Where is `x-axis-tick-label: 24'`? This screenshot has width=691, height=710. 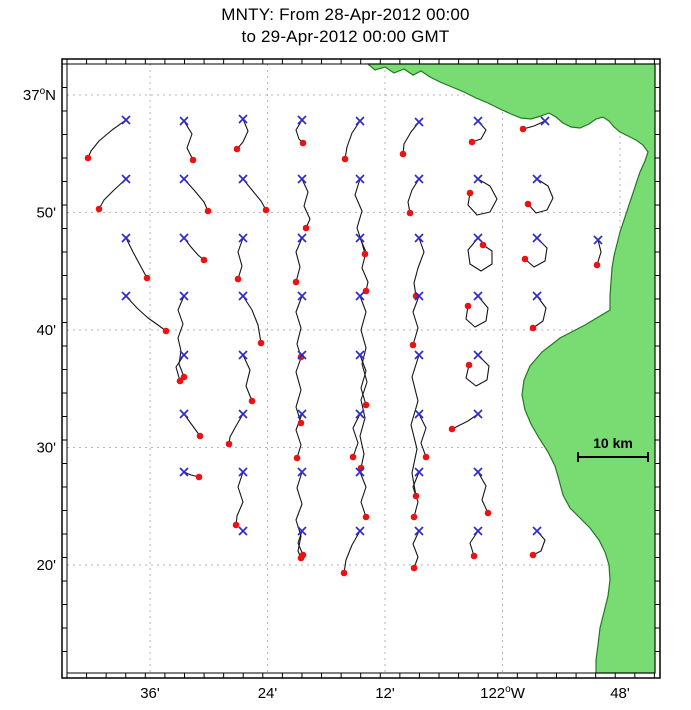
x-axis-tick-label: 24' is located at coordinates (268, 693).